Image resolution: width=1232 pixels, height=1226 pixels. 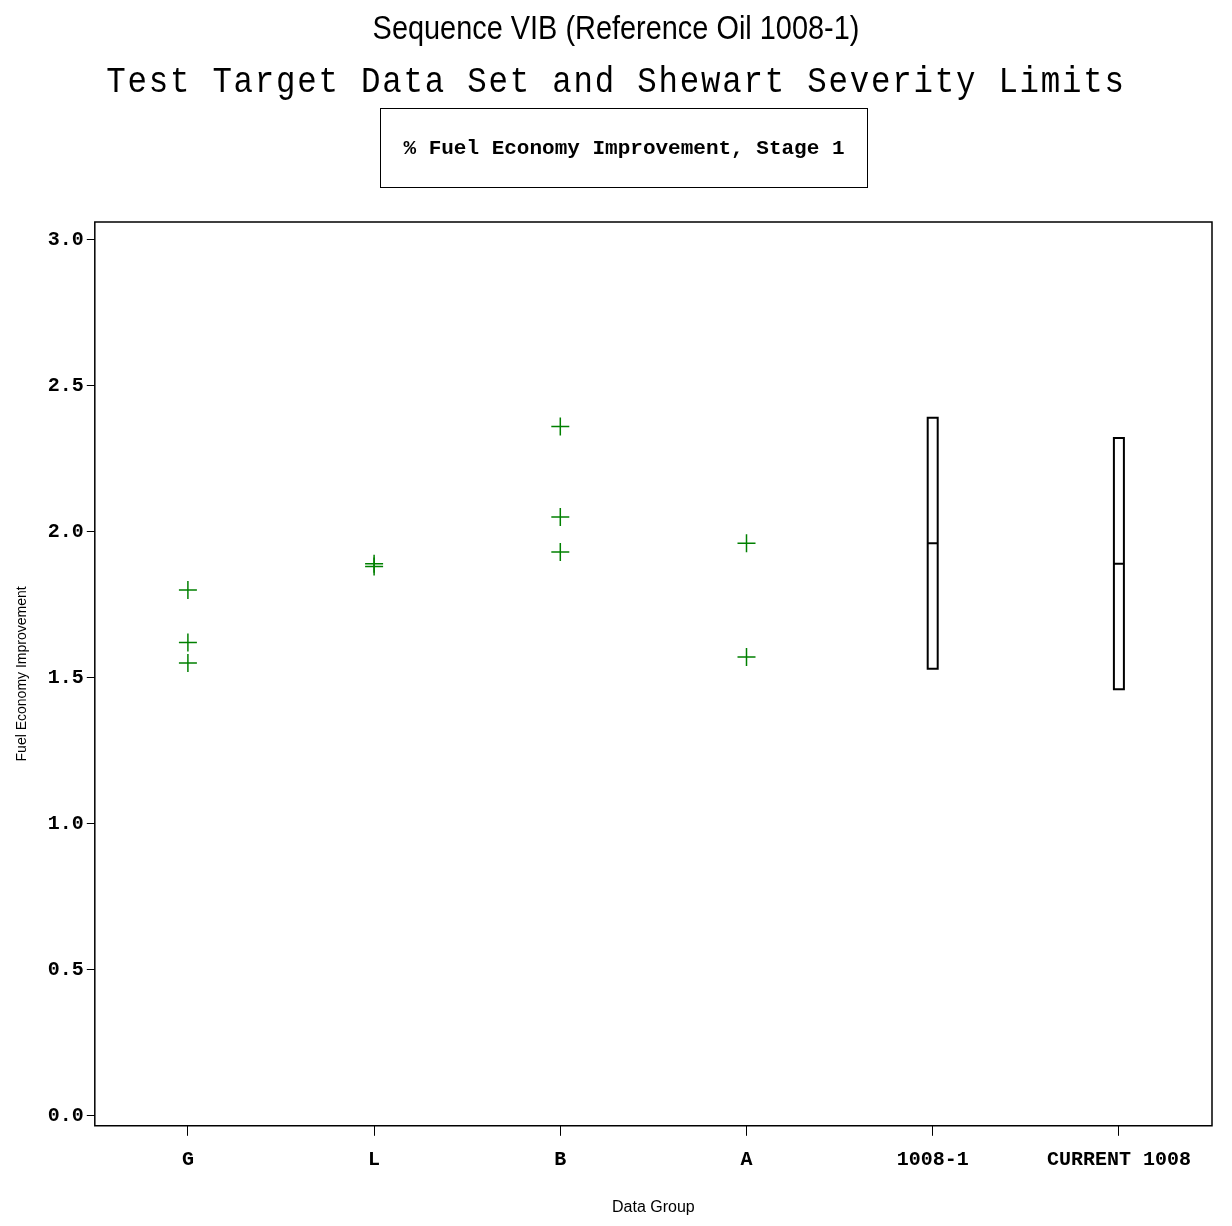 What do you see at coordinates (1118, 1159) in the screenshot?
I see `x-tick-label: CURRENT 1008` at bounding box center [1118, 1159].